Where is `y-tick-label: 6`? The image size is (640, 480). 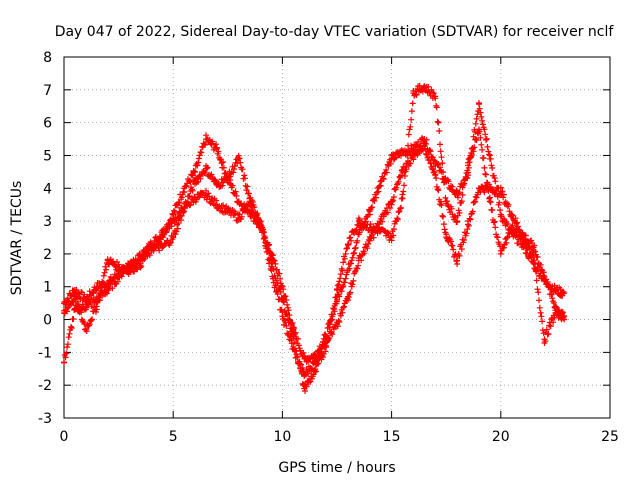
y-tick-label: 6 is located at coordinates (47, 124).